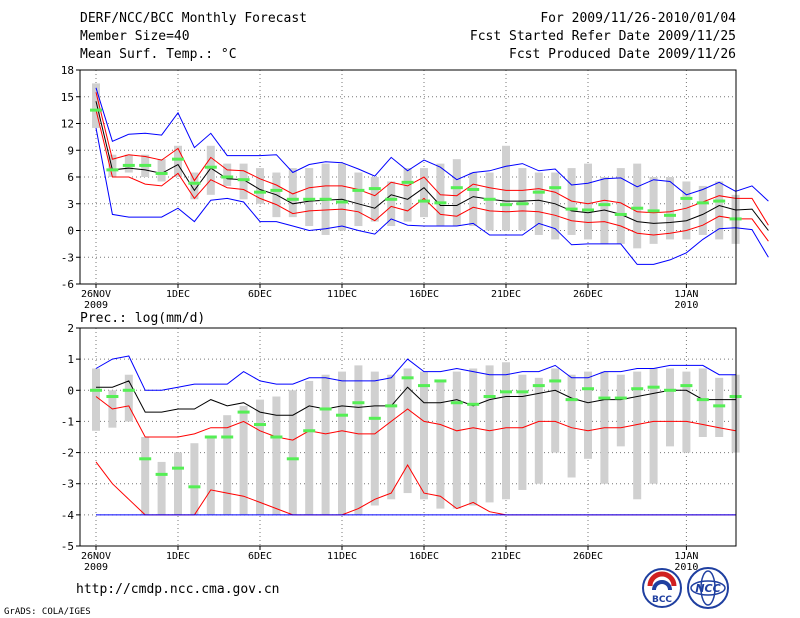 This screenshot has width=800, height=618. Describe the element at coordinates (96, 305) in the screenshot. I see `x-tick-sublabel: 2009` at that location.